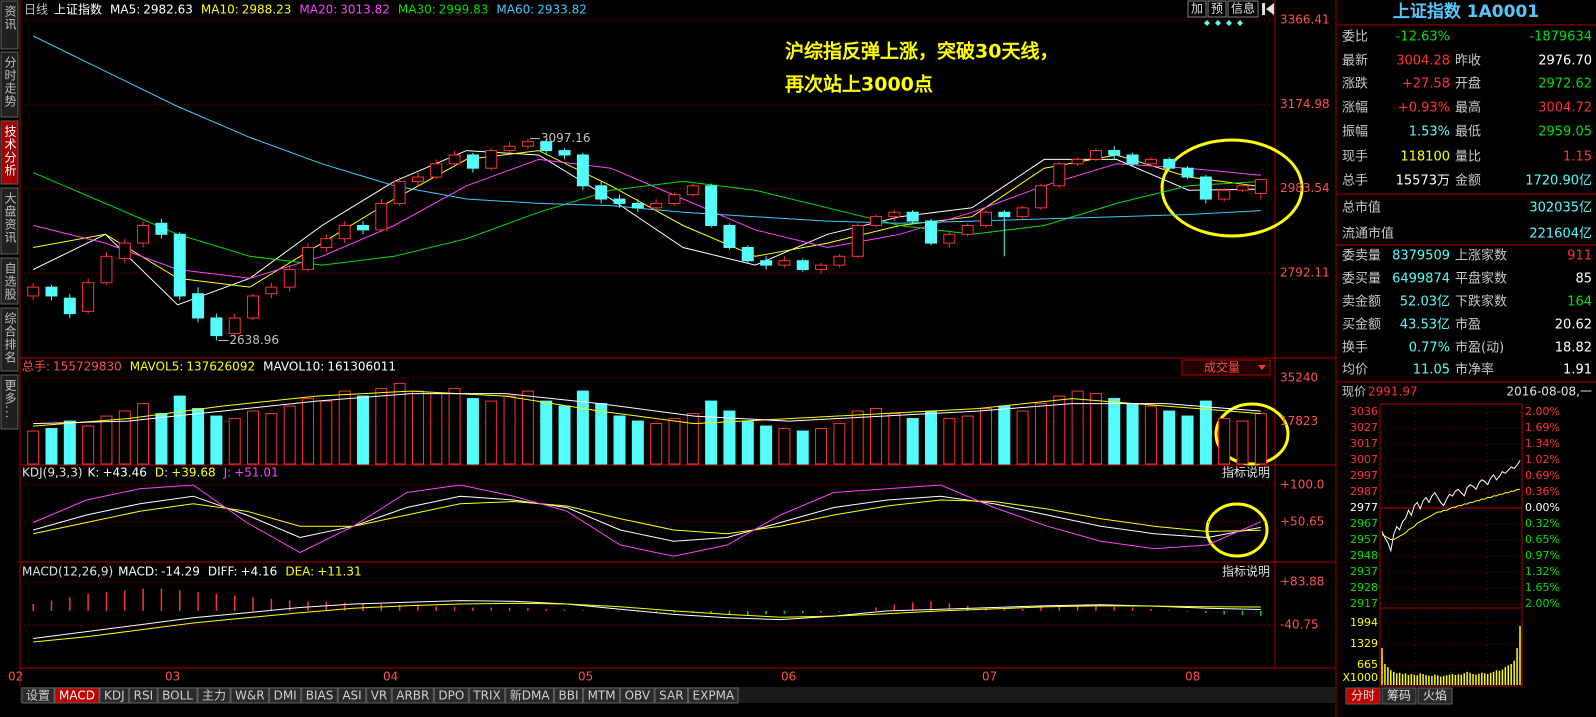  I want to click on intraday-tab: 筹码, so click(1399, 696).